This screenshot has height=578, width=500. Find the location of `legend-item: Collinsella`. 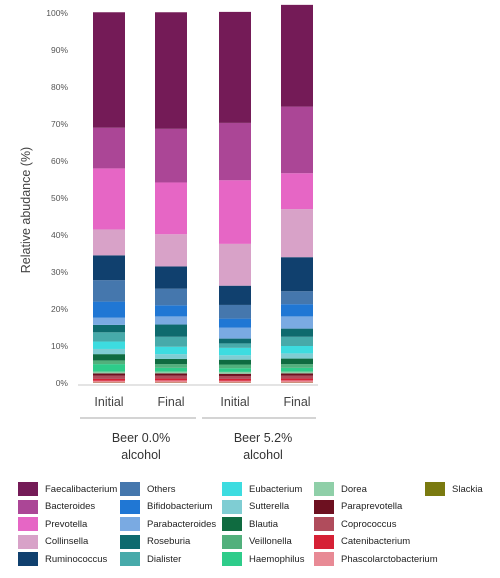

legend-item: Collinsella is located at coordinates (53, 541).